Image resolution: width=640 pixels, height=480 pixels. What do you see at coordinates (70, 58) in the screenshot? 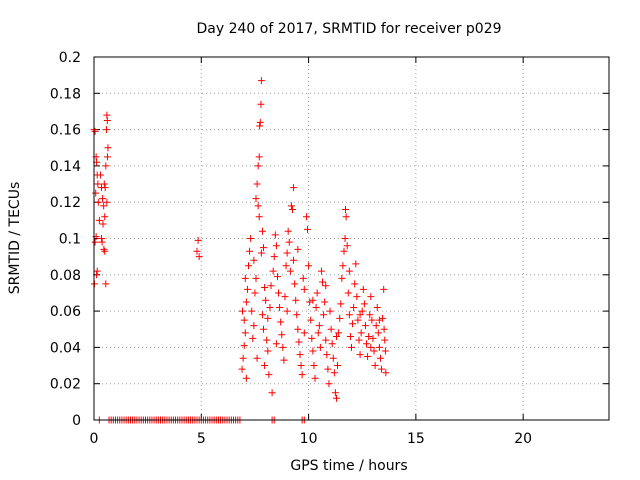
I see `y-tick-label: 0.2` at bounding box center [70, 58].